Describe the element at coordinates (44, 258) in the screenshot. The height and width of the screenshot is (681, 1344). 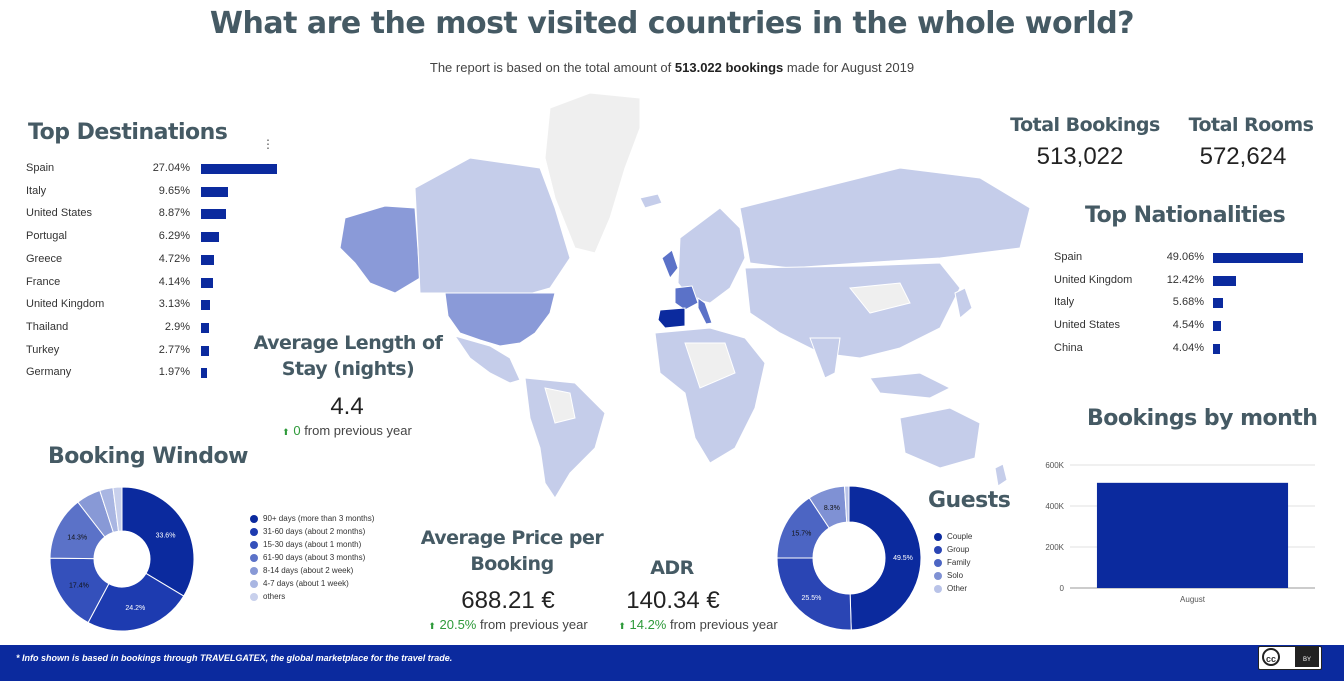
I see `destination-name: Greece` at that location.